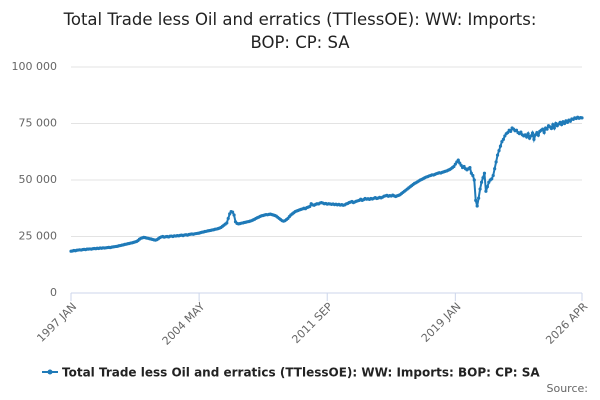 This screenshot has width=600, height=400. What do you see at coordinates (300, 42) in the screenshot?
I see `title-line: BOP: CP: SA` at bounding box center [300, 42].